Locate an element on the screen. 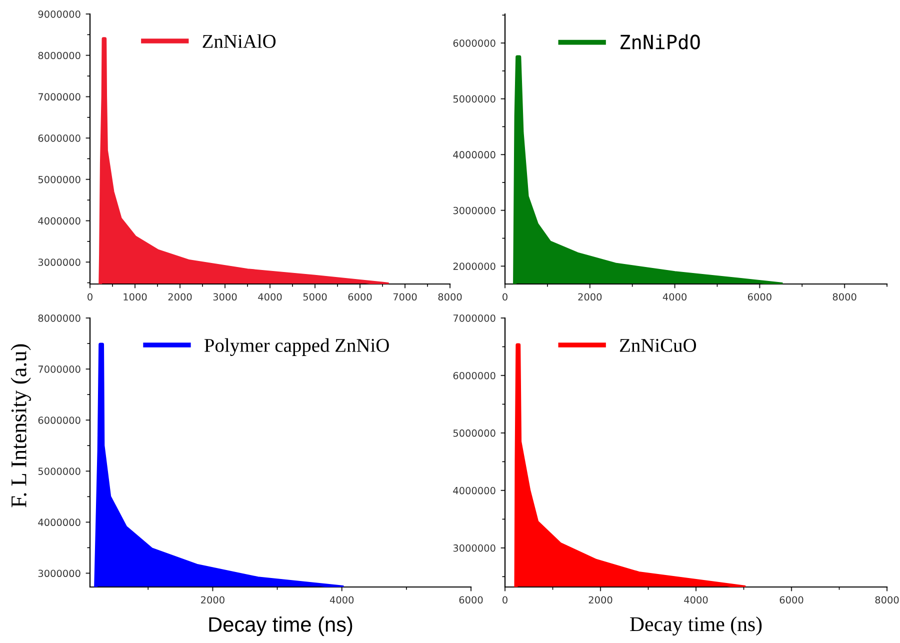  x-tick-label: 3000 is located at coordinates (225, 297).